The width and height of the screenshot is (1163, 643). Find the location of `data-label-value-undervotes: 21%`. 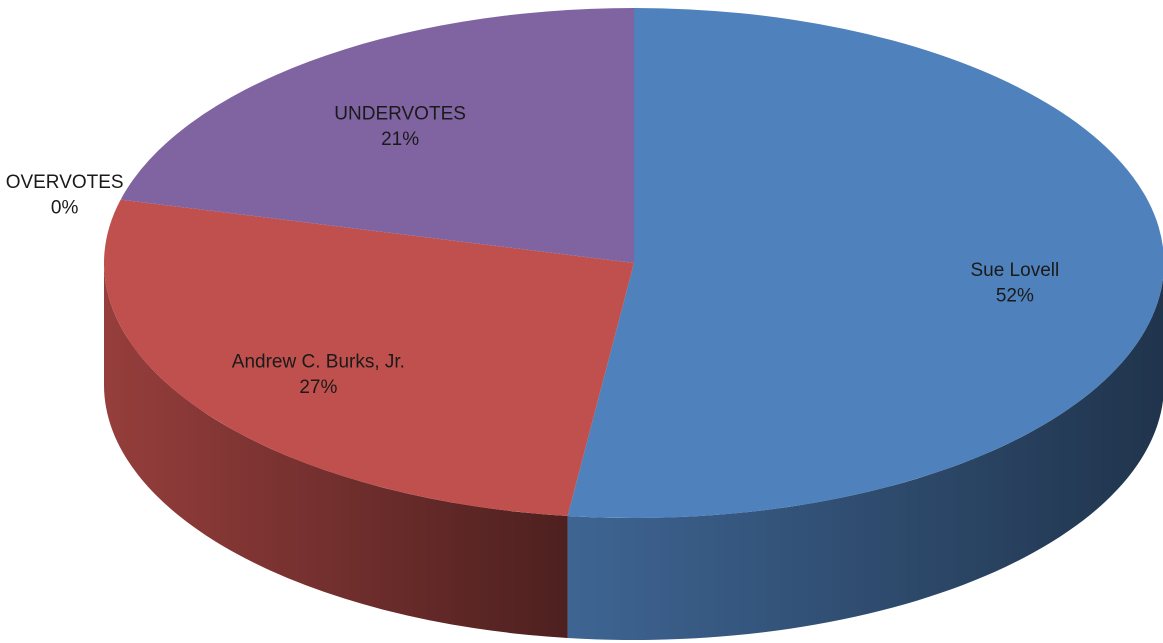

data-label-value-undervotes: 21% is located at coordinates (400, 139).